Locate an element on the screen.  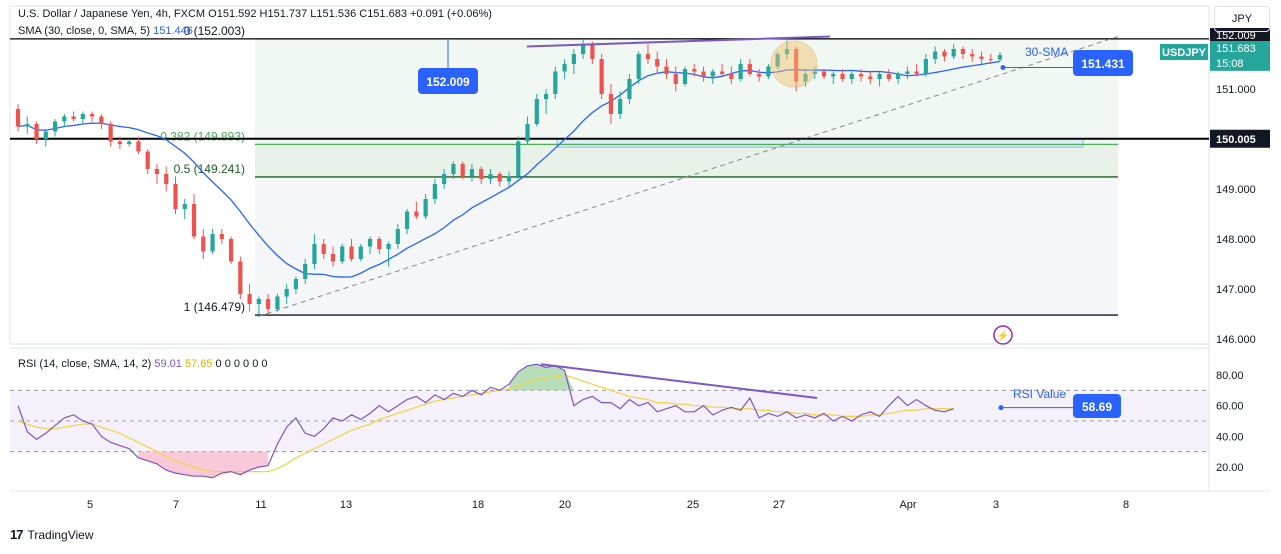
time-tick: 27 is located at coordinates (779, 505).